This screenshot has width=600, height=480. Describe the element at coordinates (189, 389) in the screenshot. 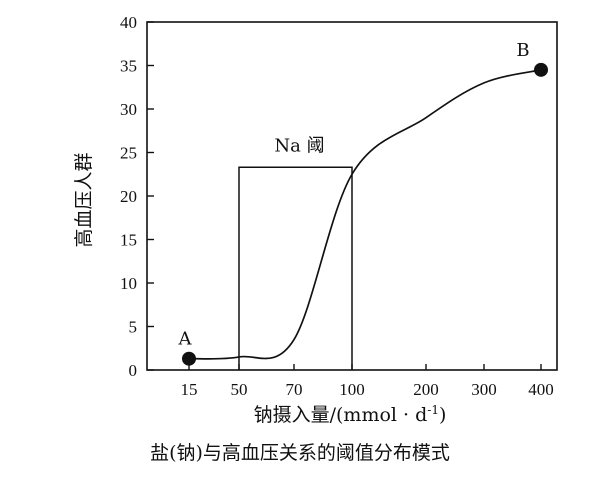

I see `x-tick-label-15: 15` at that location.